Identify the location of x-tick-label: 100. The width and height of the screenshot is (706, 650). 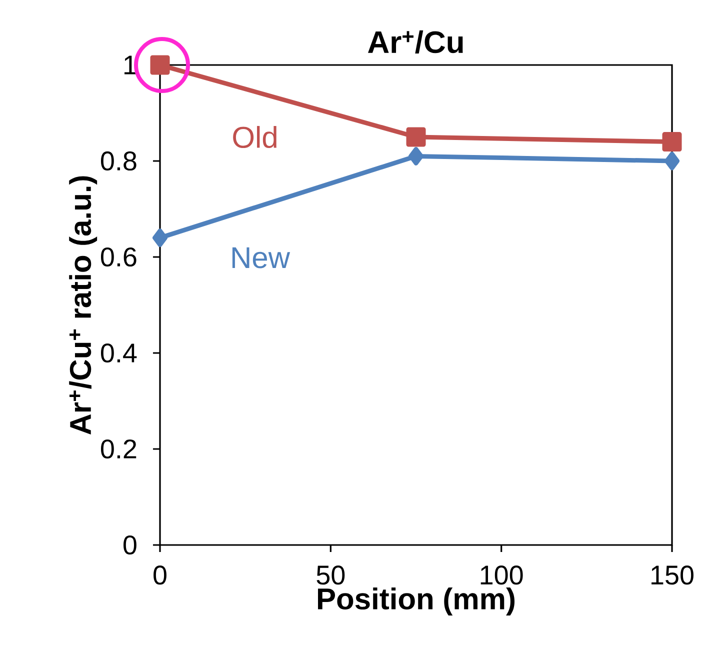
(501, 575).